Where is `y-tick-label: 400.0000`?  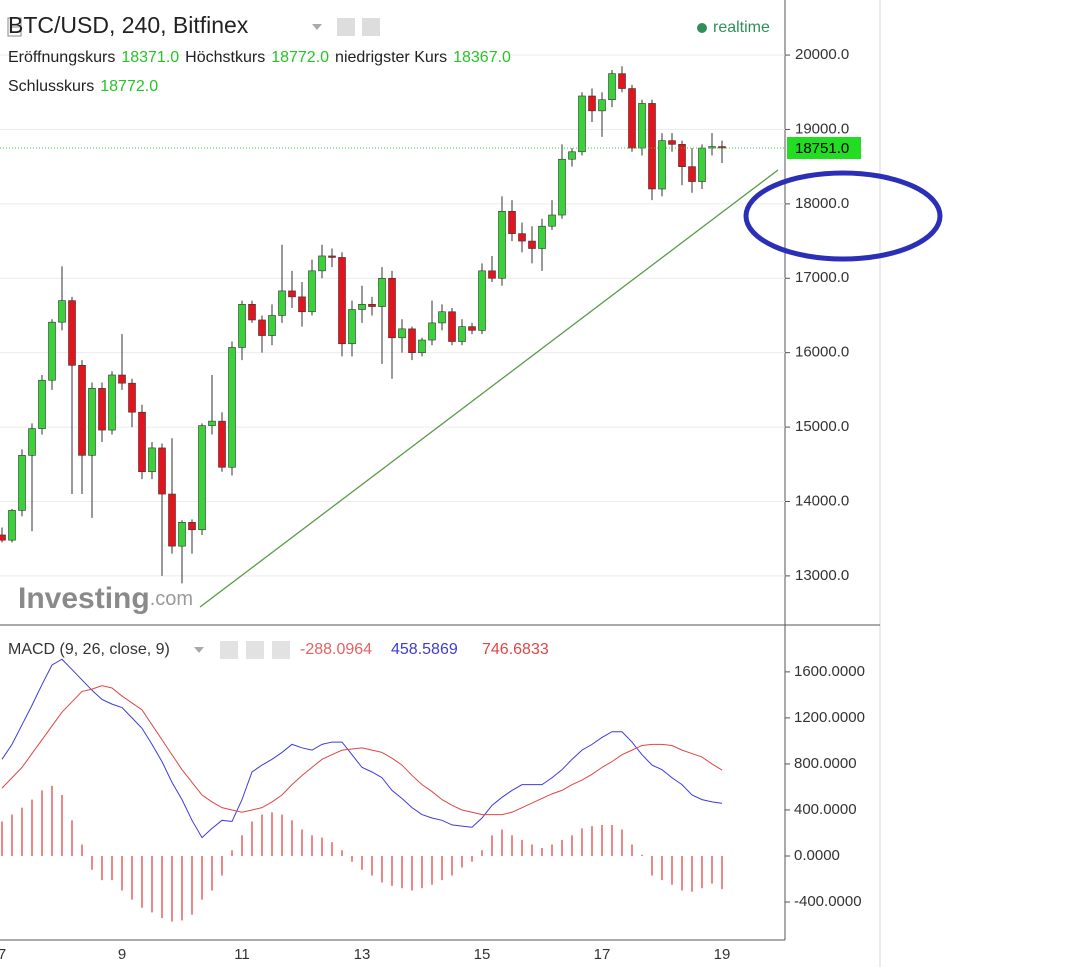
y-tick-label: 400.0000 is located at coordinates (825, 809).